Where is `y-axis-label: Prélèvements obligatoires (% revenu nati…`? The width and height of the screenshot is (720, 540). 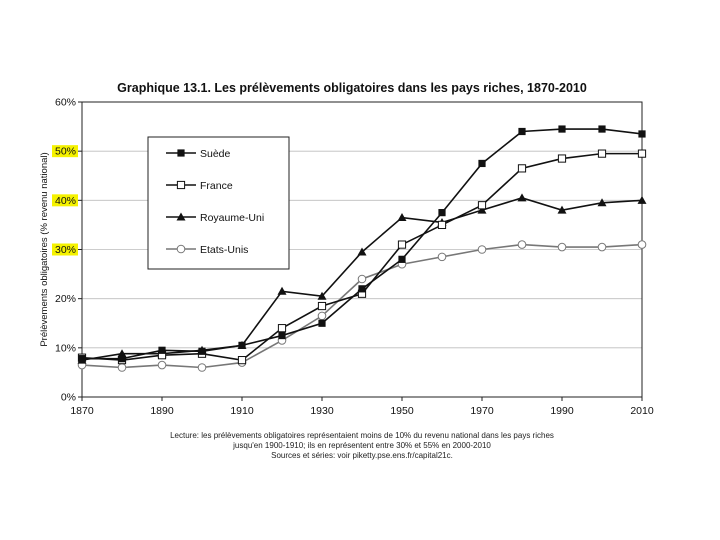 y-axis-label: Prélèvements obligatoires (% revenu nati… is located at coordinates (44, 249).